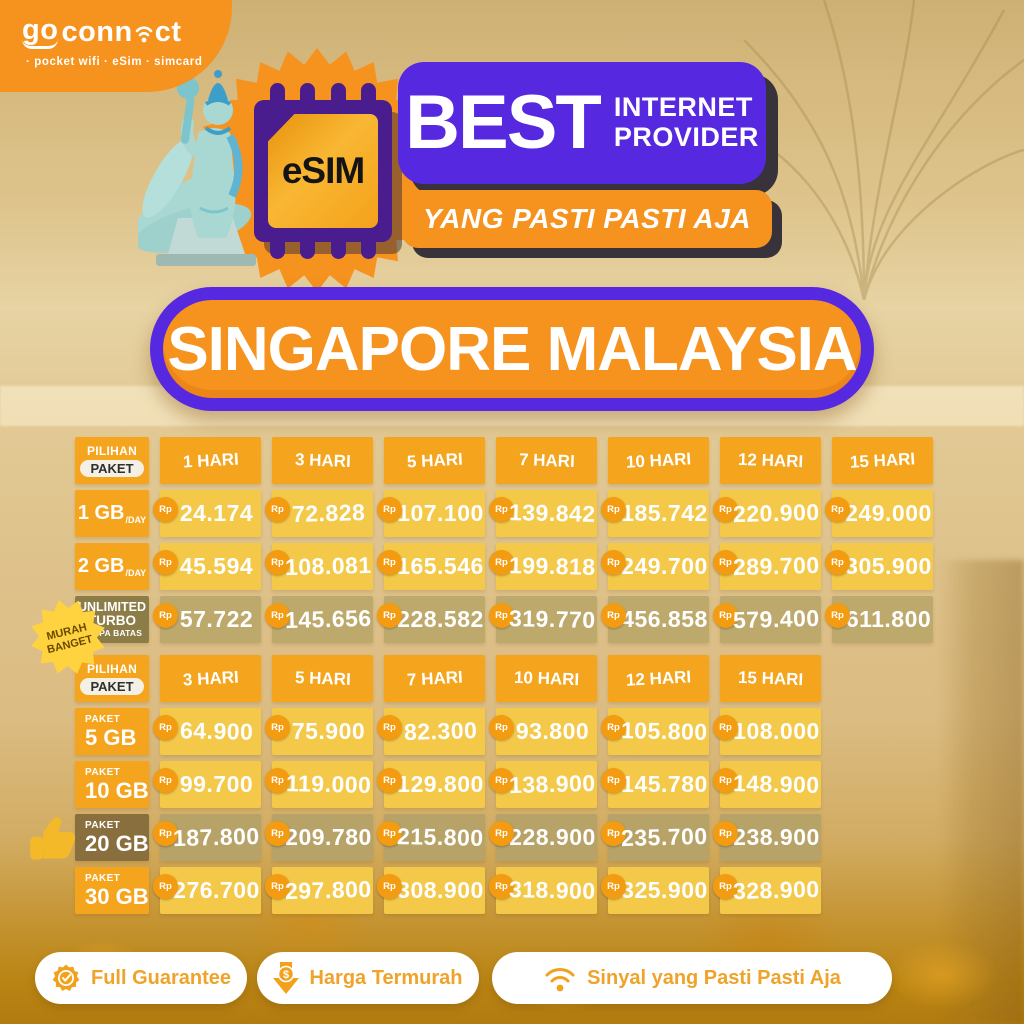  I want to click on esim-card-graphic: eSIM, so click(323, 171).